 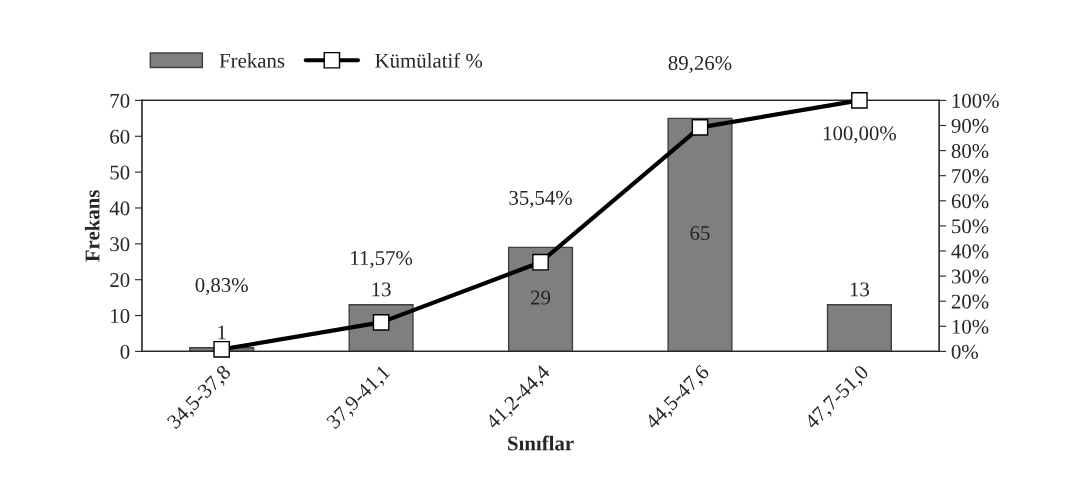 What do you see at coordinates (252, 60) in the screenshot?
I see `legend-label: Frekans` at bounding box center [252, 60].